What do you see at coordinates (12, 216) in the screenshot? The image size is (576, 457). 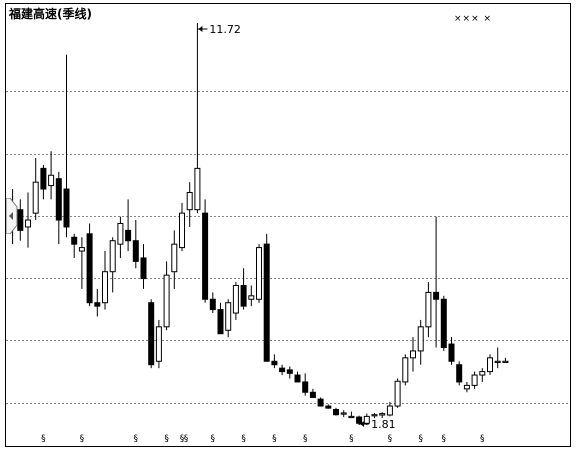 I see `scroll-left-tab-icon` at bounding box center [12, 216].